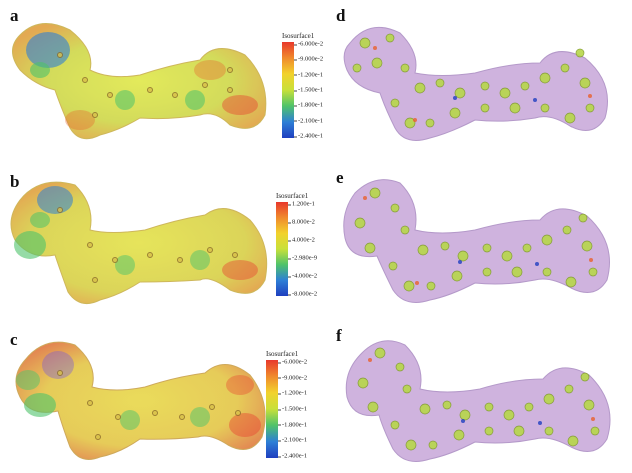 The image size is (632, 473). I want to click on density-surface-e, so click(476, 241).